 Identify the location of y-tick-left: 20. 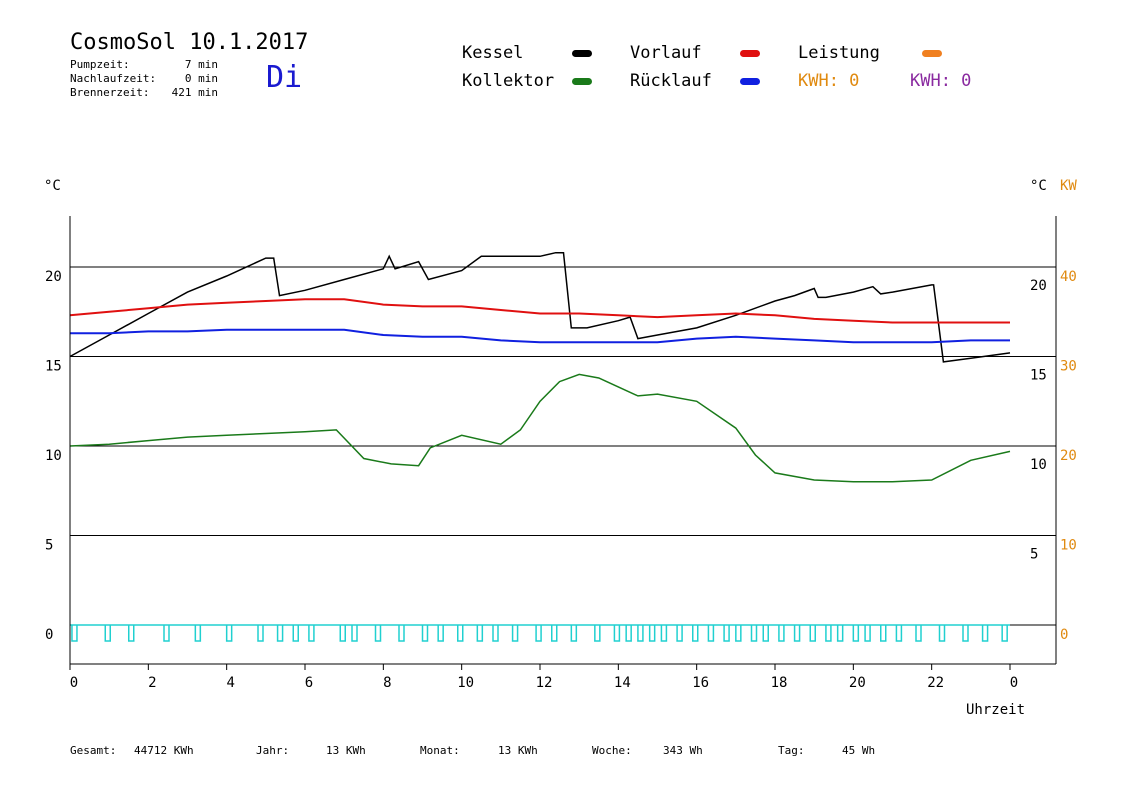
(53, 277).